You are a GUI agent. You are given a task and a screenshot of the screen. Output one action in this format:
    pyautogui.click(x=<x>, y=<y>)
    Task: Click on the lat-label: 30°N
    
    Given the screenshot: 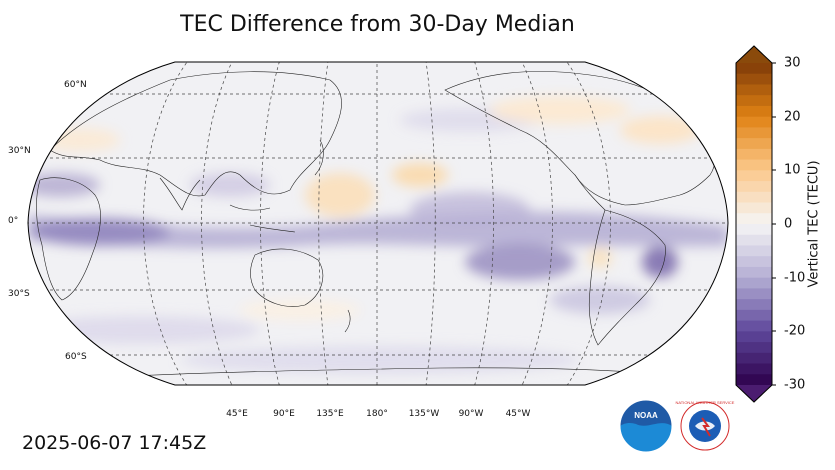 What is the action you would take?
    pyautogui.click(x=19, y=151)
    